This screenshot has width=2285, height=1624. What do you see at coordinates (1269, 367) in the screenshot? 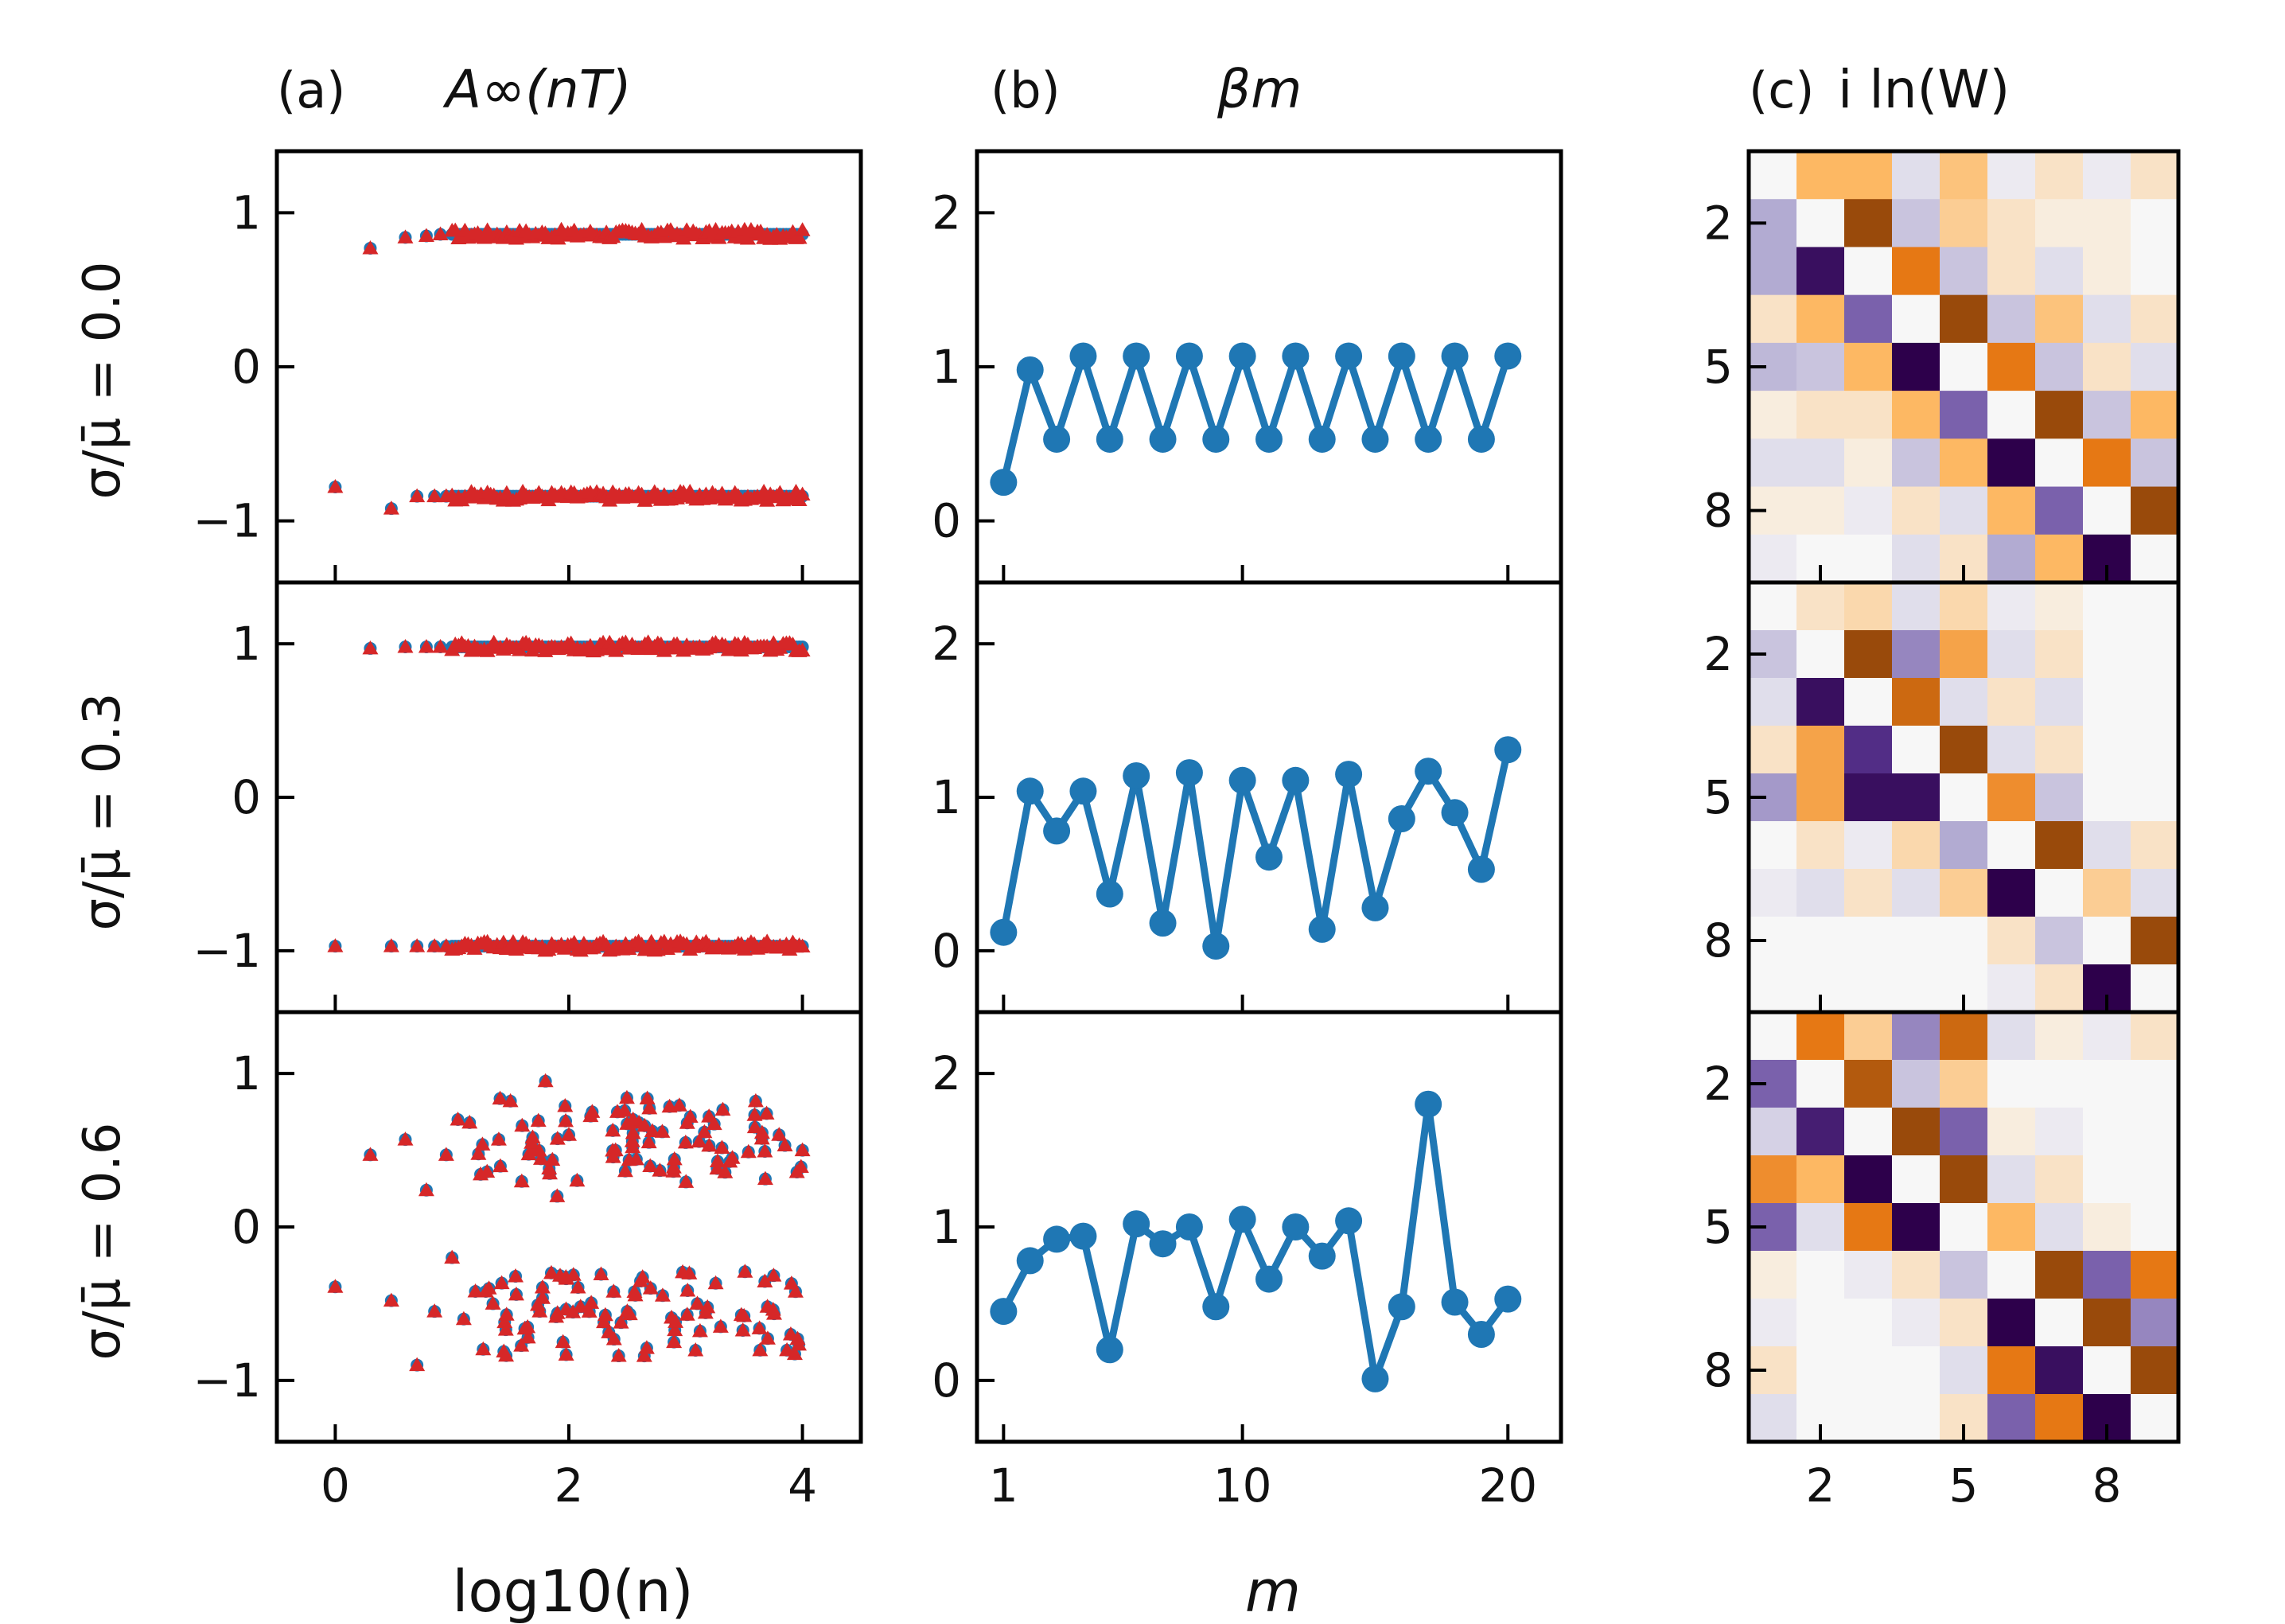
I see `b-row0-frame` at bounding box center [1269, 367].